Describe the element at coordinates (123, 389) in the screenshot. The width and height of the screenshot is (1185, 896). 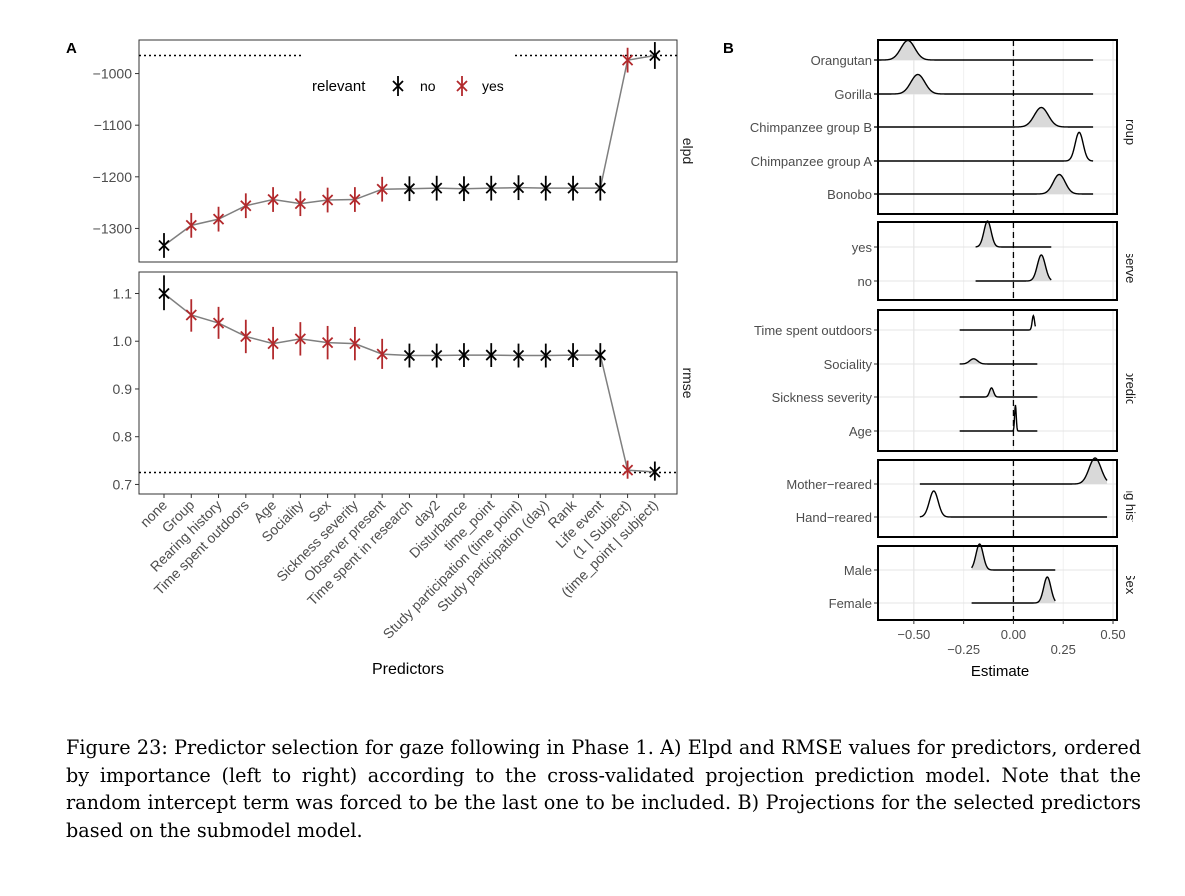
I see `y-tick-label-rmse: 0.9` at that location.